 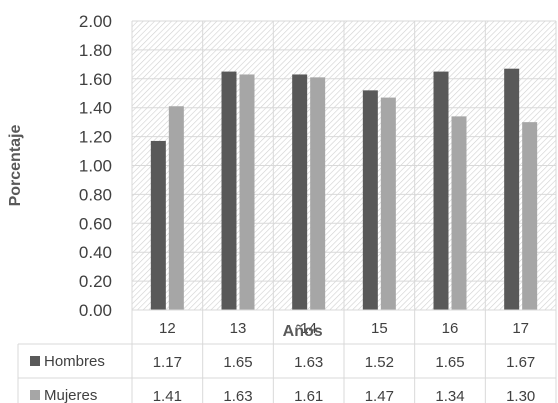 I want to click on legend-swatch-hombres, so click(x=35, y=361).